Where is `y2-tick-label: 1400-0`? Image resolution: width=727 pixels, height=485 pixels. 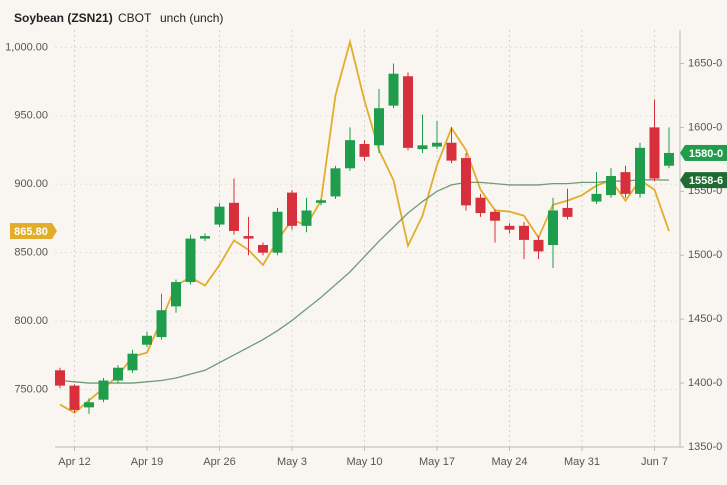
y2-tick-label: 1400-0 is located at coordinates (705, 383).